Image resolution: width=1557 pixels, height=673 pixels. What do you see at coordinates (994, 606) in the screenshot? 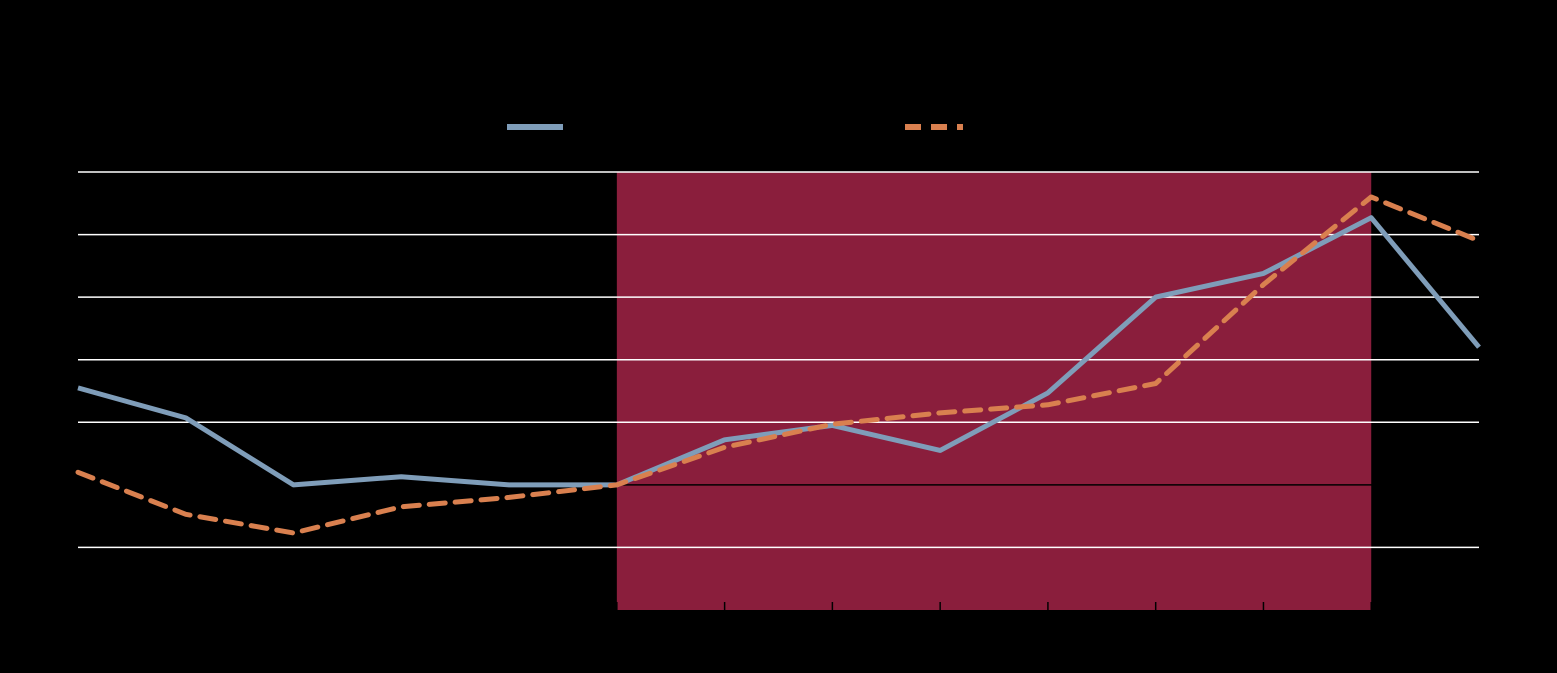
I see `x-axis-ticks` at bounding box center [994, 606].